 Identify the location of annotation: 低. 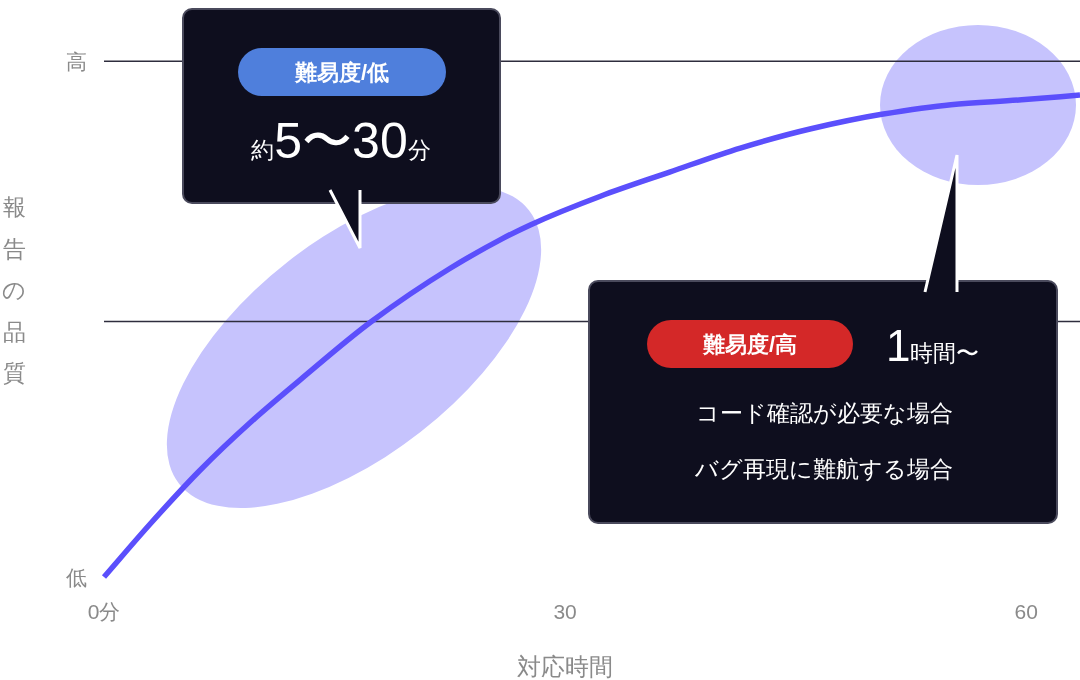
(76, 577).